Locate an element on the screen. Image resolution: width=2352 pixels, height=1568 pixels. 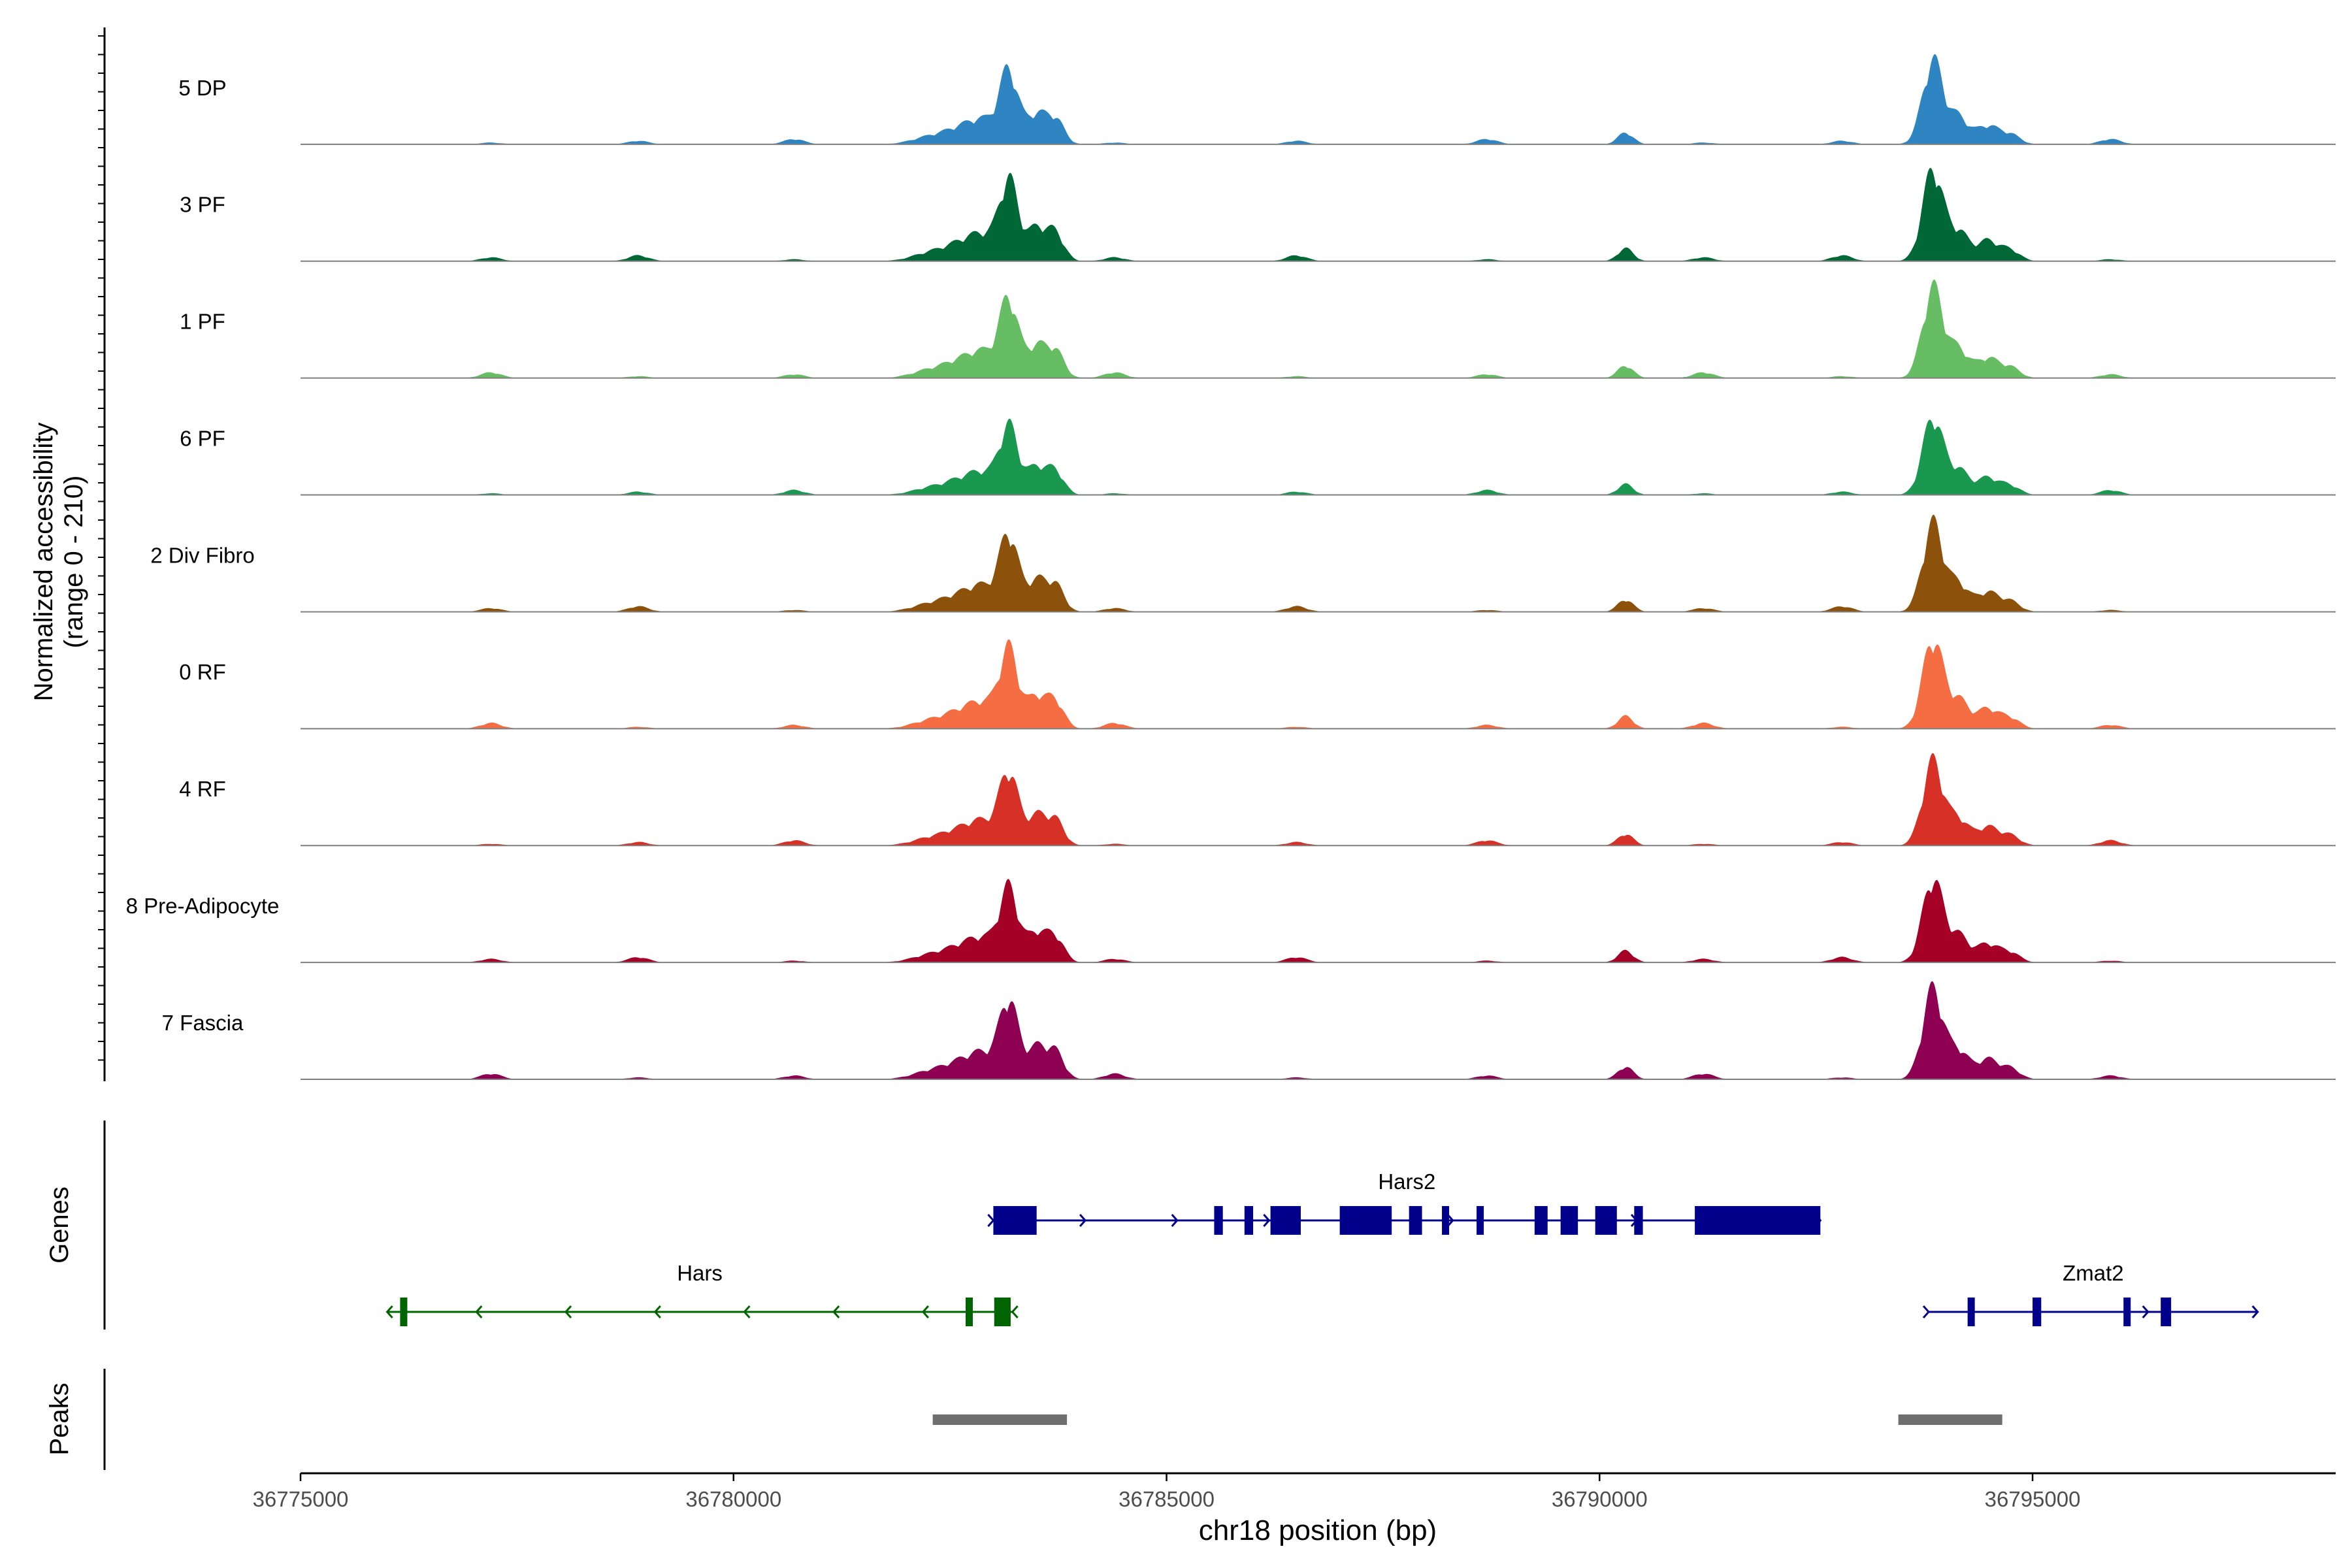
track-5: 2 Div Fibro is located at coordinates (1243, 563).